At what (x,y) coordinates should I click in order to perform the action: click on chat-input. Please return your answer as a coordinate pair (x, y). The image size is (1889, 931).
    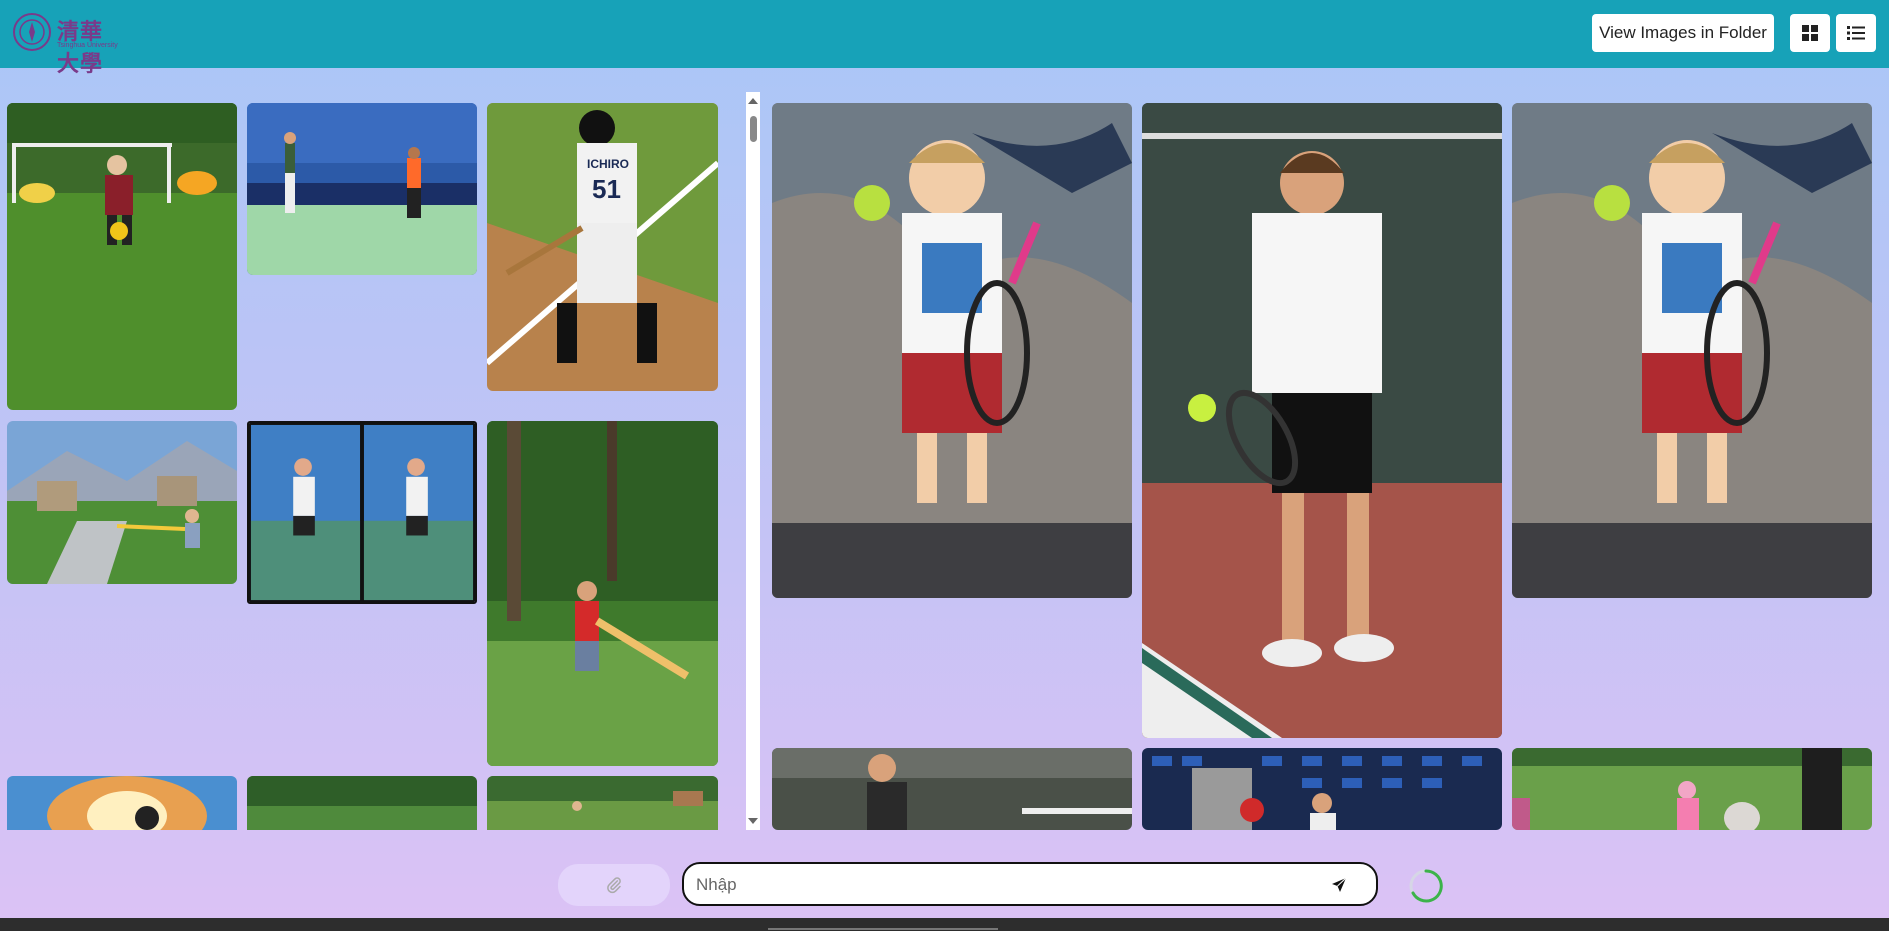
    Looking at the image, I should click on (996, 885).